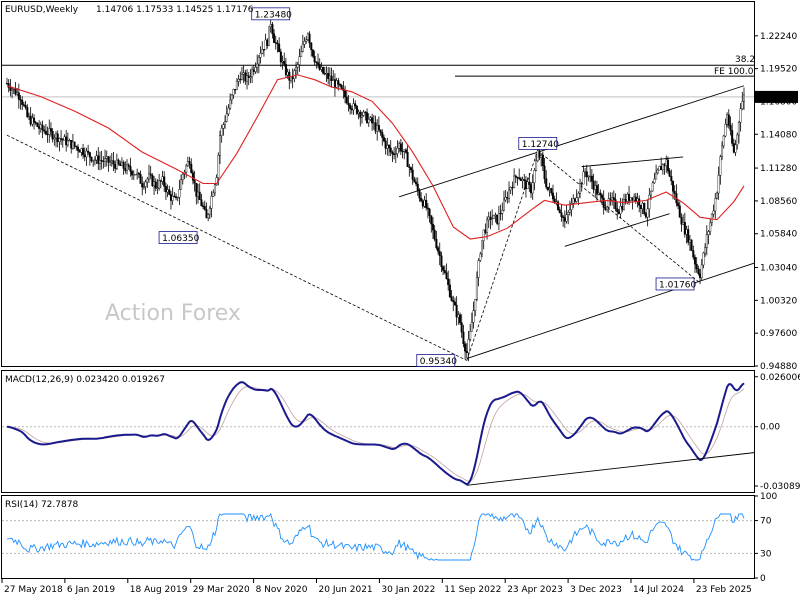 The width and height of the screenshot is (800, 600). Describe the element at coordinates (378, 537) in the screenshot. I see `rsi-panel` at that location.